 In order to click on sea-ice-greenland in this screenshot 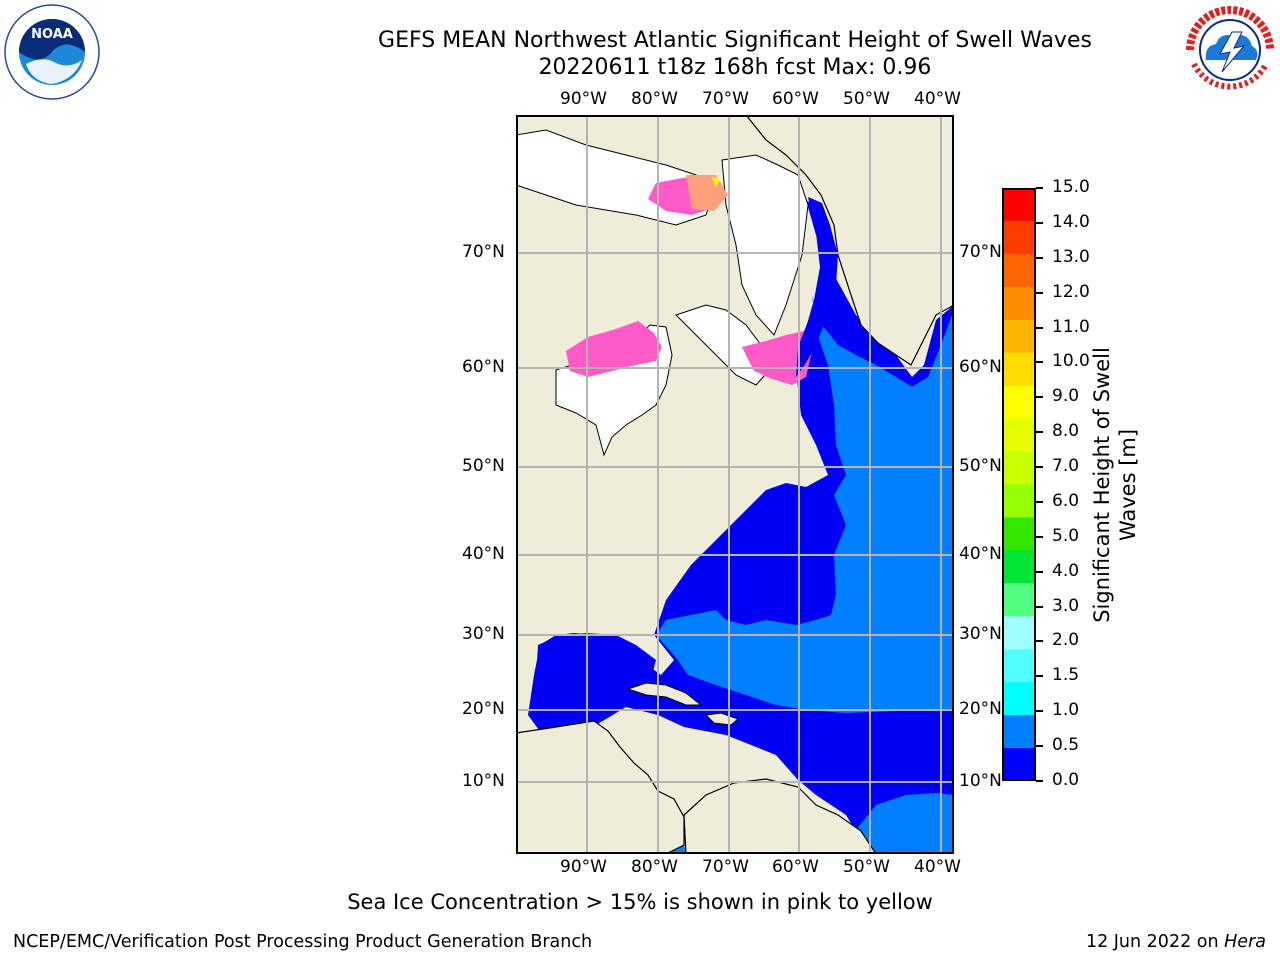, I will do `click(817, 287)`.